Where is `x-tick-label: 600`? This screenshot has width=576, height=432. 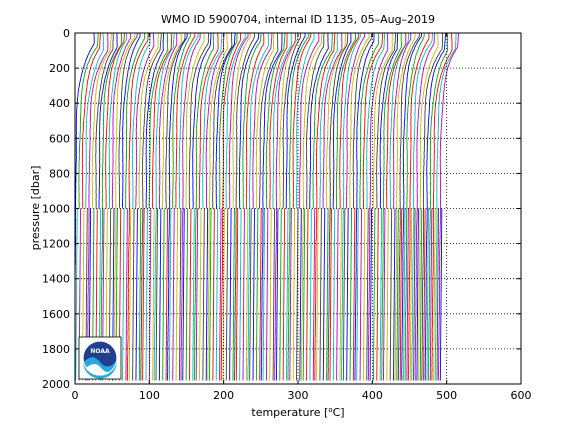 x-tick-label: 600 is located at coordinates (521, 395).